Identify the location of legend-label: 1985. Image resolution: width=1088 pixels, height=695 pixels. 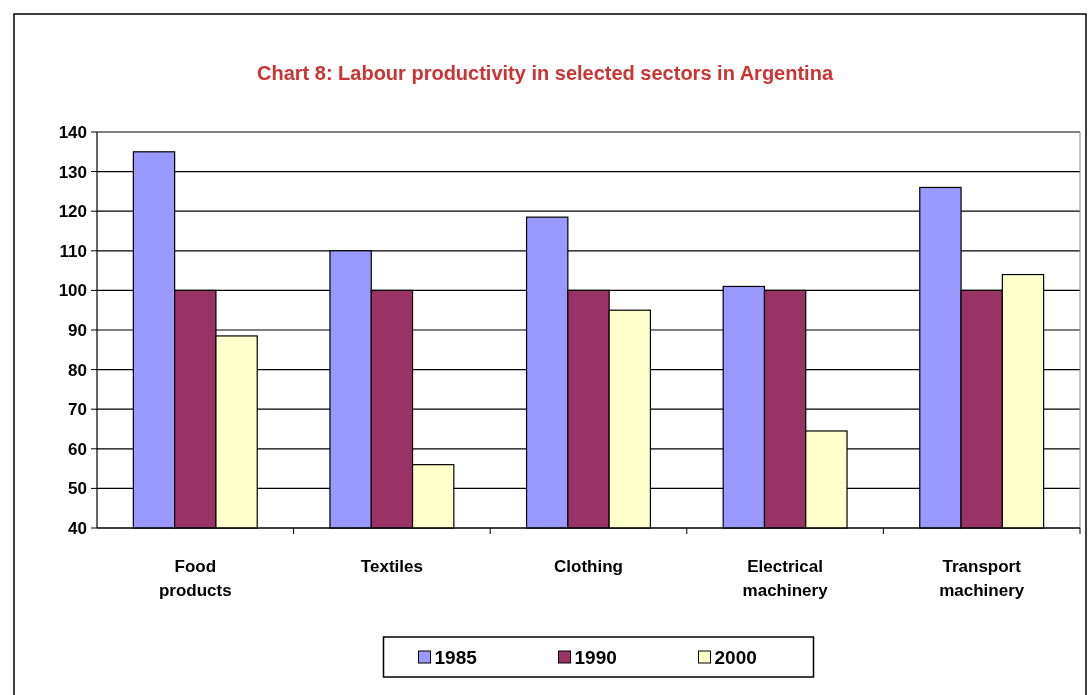
(456, 657).